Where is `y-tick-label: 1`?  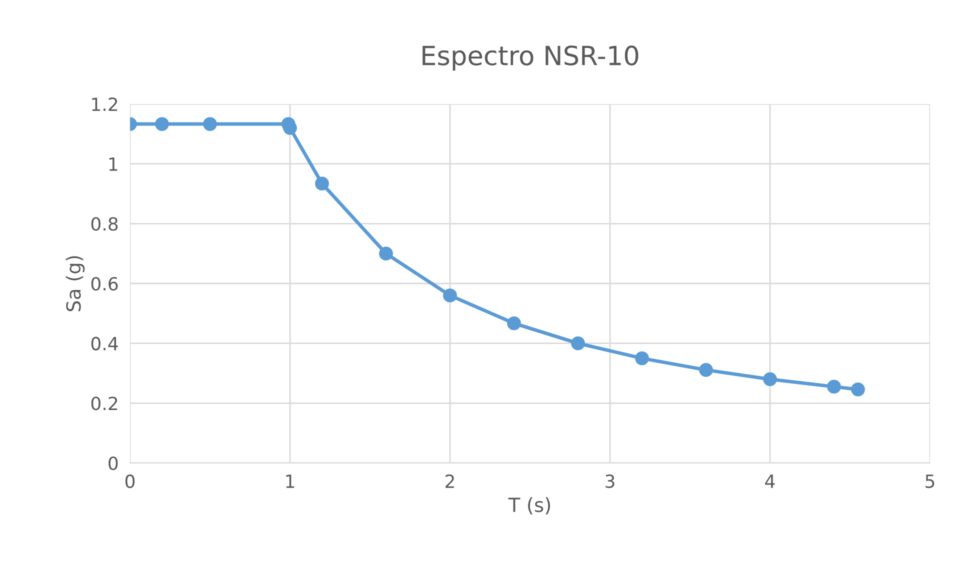
y-tick-label: 1 is located at coordinates (113, 164).